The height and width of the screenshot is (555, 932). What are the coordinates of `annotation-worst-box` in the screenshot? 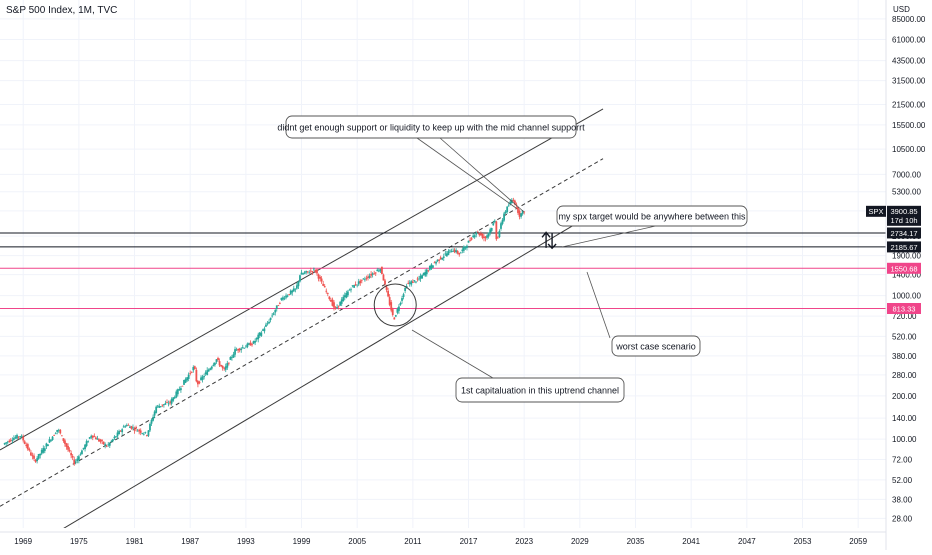 It's located at (656, 346).